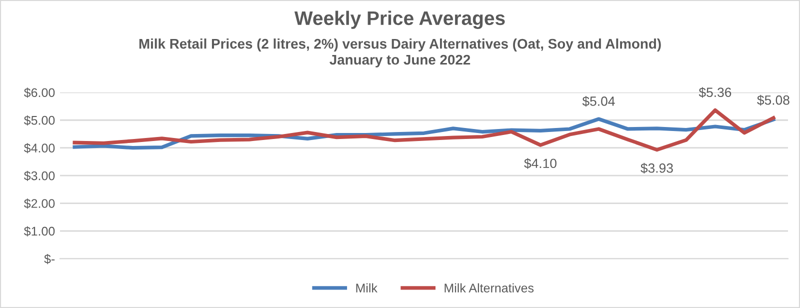 Image resolution: width=800 pixels, height=308 pixels. I want to click on chart-title: Weekly Price Averages, so click(399, 19).